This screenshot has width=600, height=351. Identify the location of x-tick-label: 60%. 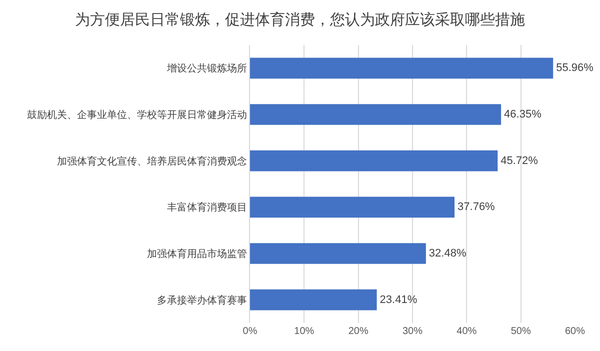
(575, 331).